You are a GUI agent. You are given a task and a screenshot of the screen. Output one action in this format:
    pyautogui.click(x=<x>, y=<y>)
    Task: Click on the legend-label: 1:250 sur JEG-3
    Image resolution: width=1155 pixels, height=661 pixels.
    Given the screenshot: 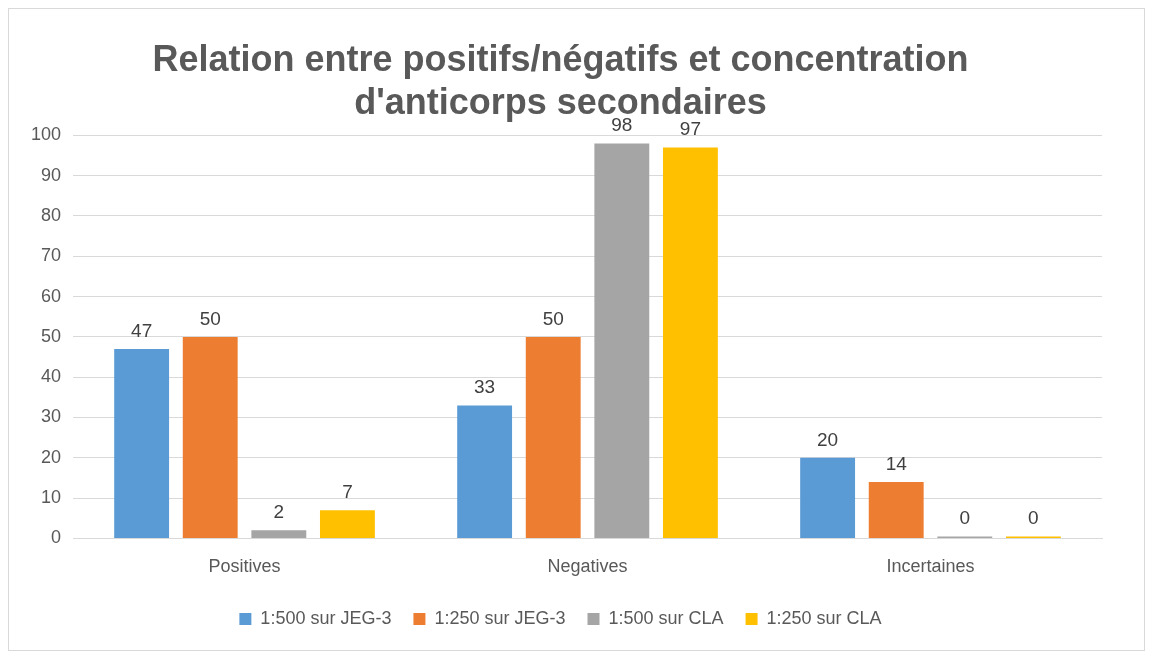 What is the action you would take?
    pyautogui.click(x=500, y=617)
    